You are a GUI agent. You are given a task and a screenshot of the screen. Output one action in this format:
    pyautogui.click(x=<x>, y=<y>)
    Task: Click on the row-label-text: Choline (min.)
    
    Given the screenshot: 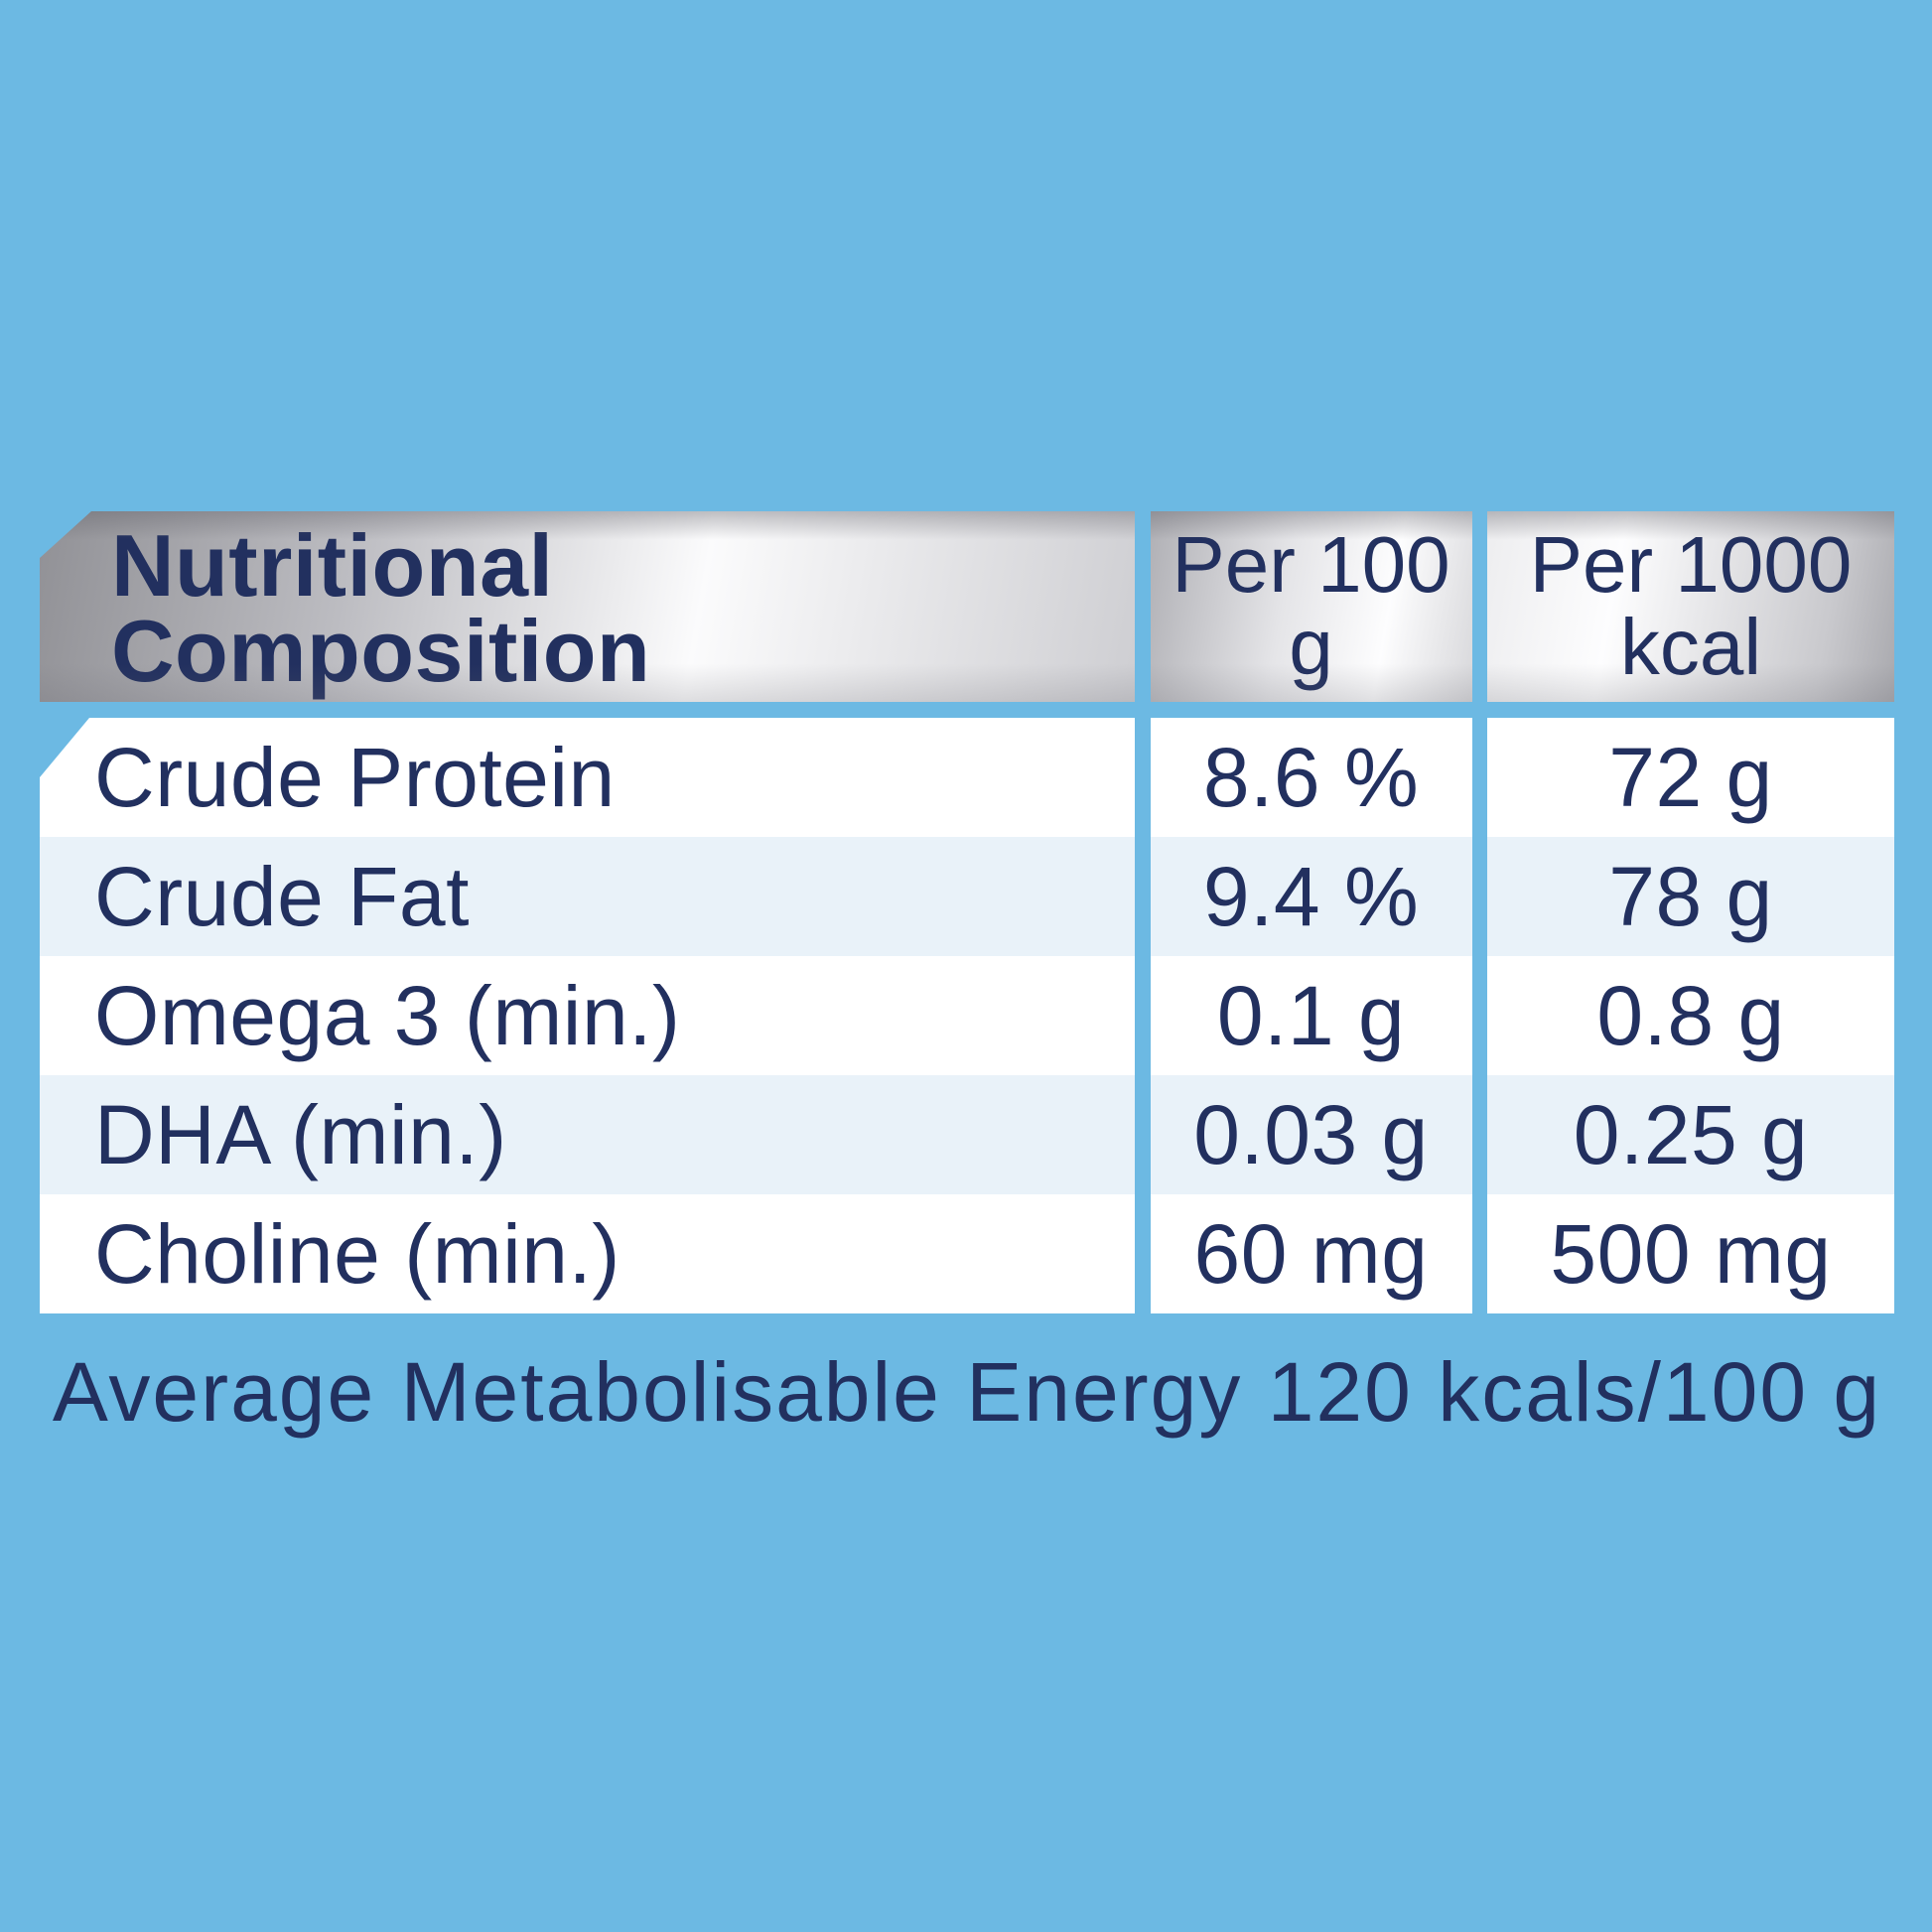 What is the action you would take?
    pyautogui.click(x=357, y=1254)
    